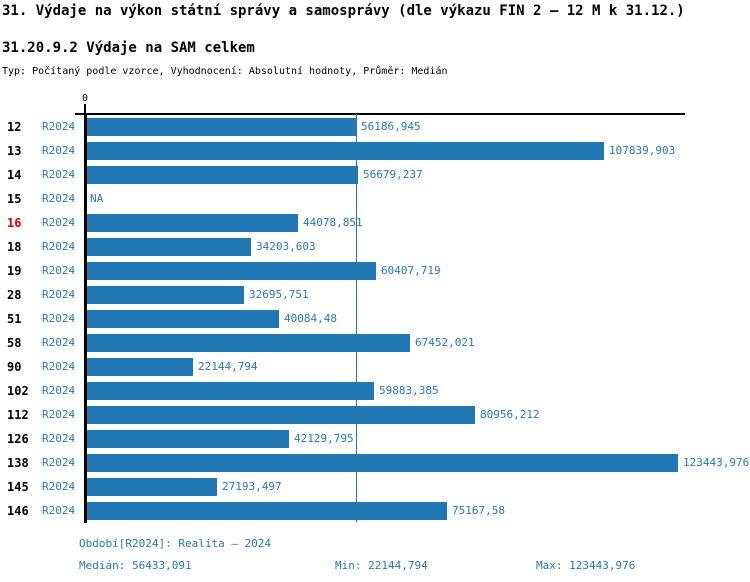 This screenshot has width=750, height=582. What do you see at coordinates (375, 295) in the screenshot?
I see `chart-row: 28 R2024 32695,751` at bounding box center [375, 295].